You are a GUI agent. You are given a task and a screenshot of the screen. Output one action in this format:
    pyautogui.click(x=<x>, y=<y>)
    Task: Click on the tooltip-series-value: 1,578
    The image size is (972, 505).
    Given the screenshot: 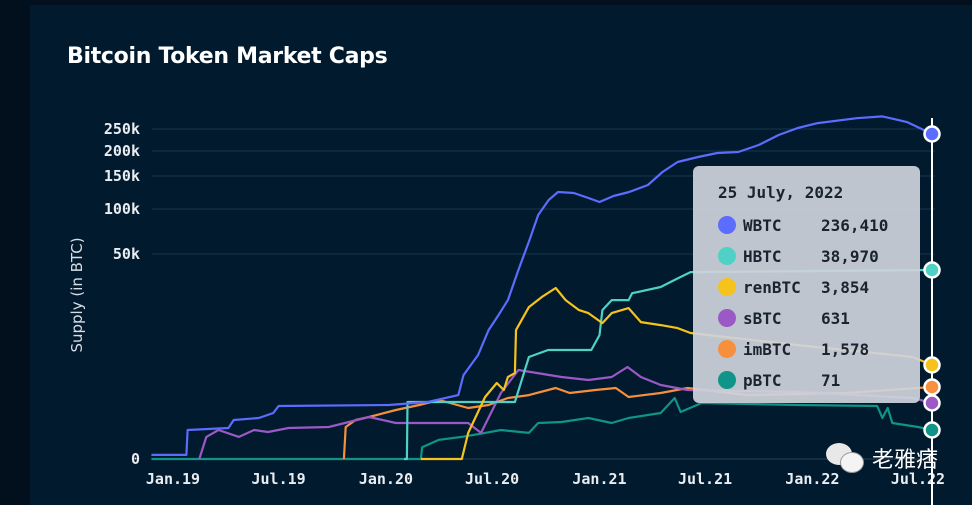 What is the action you would take?
    pyautogui.click(x=845, y=349)
    